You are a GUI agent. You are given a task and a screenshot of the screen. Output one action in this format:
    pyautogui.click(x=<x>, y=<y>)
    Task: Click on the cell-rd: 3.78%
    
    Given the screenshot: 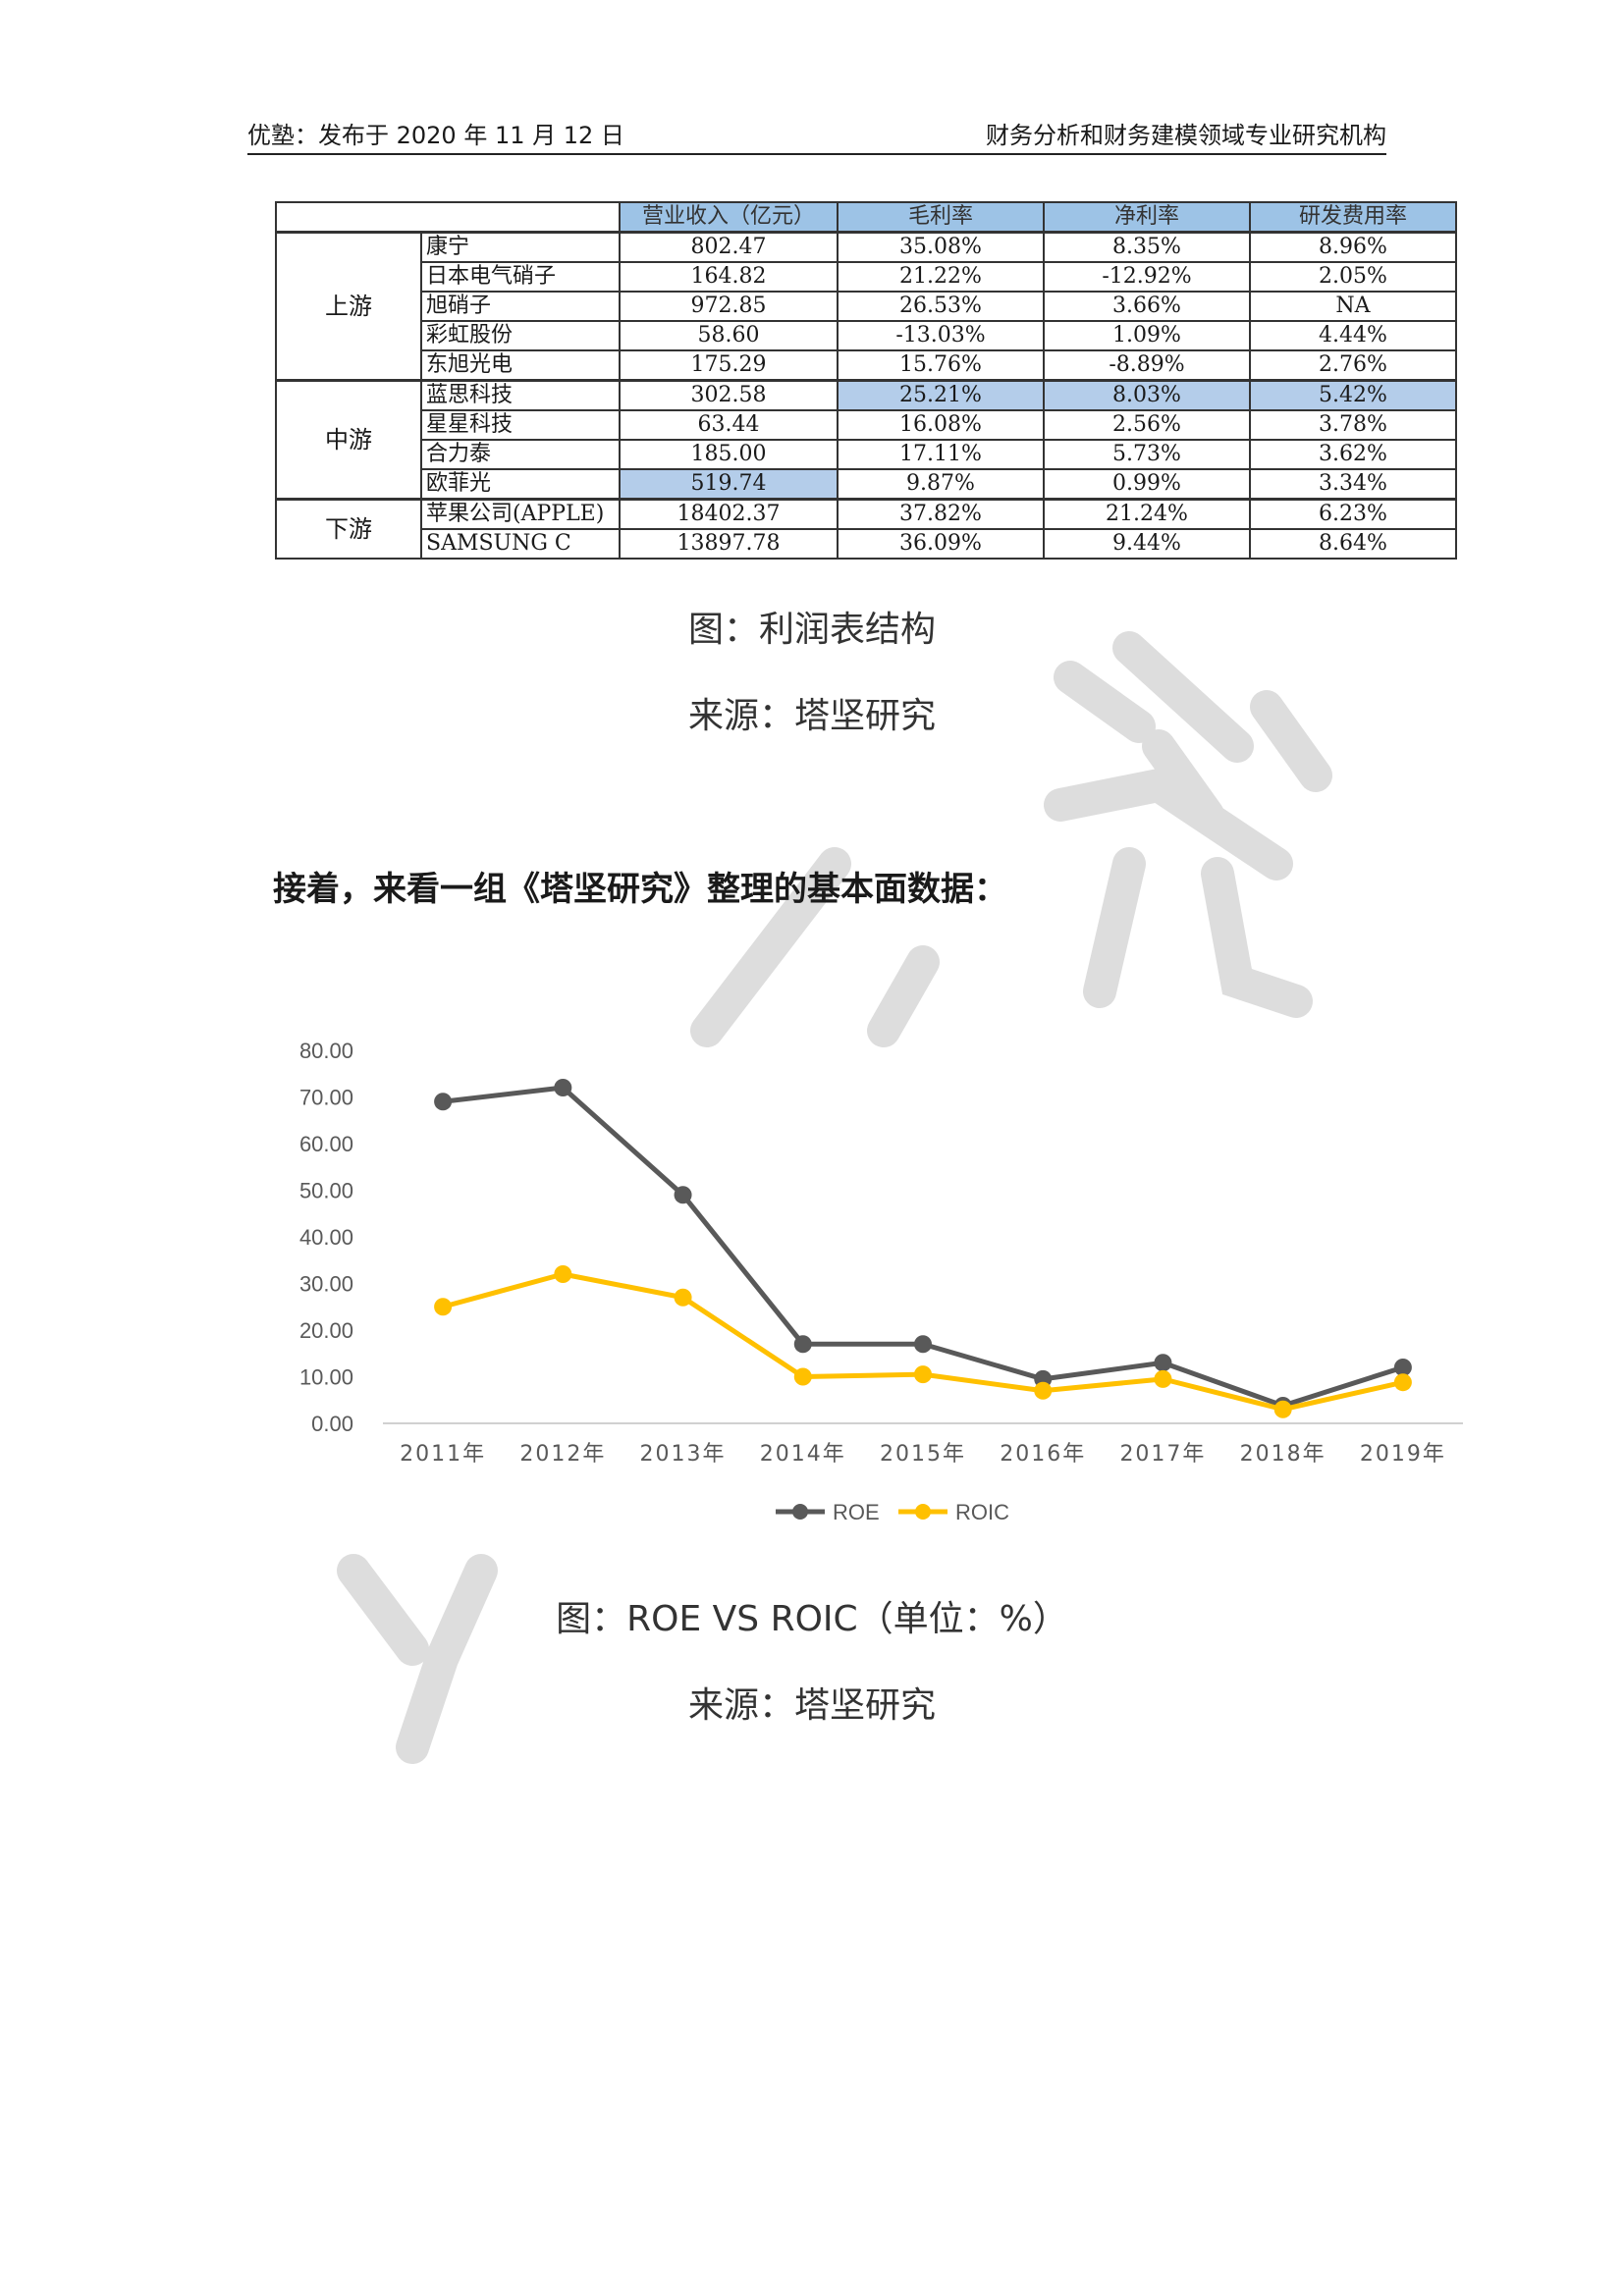 What is the action you would take?
    pyautogui.click(x=1353, y=425)
    